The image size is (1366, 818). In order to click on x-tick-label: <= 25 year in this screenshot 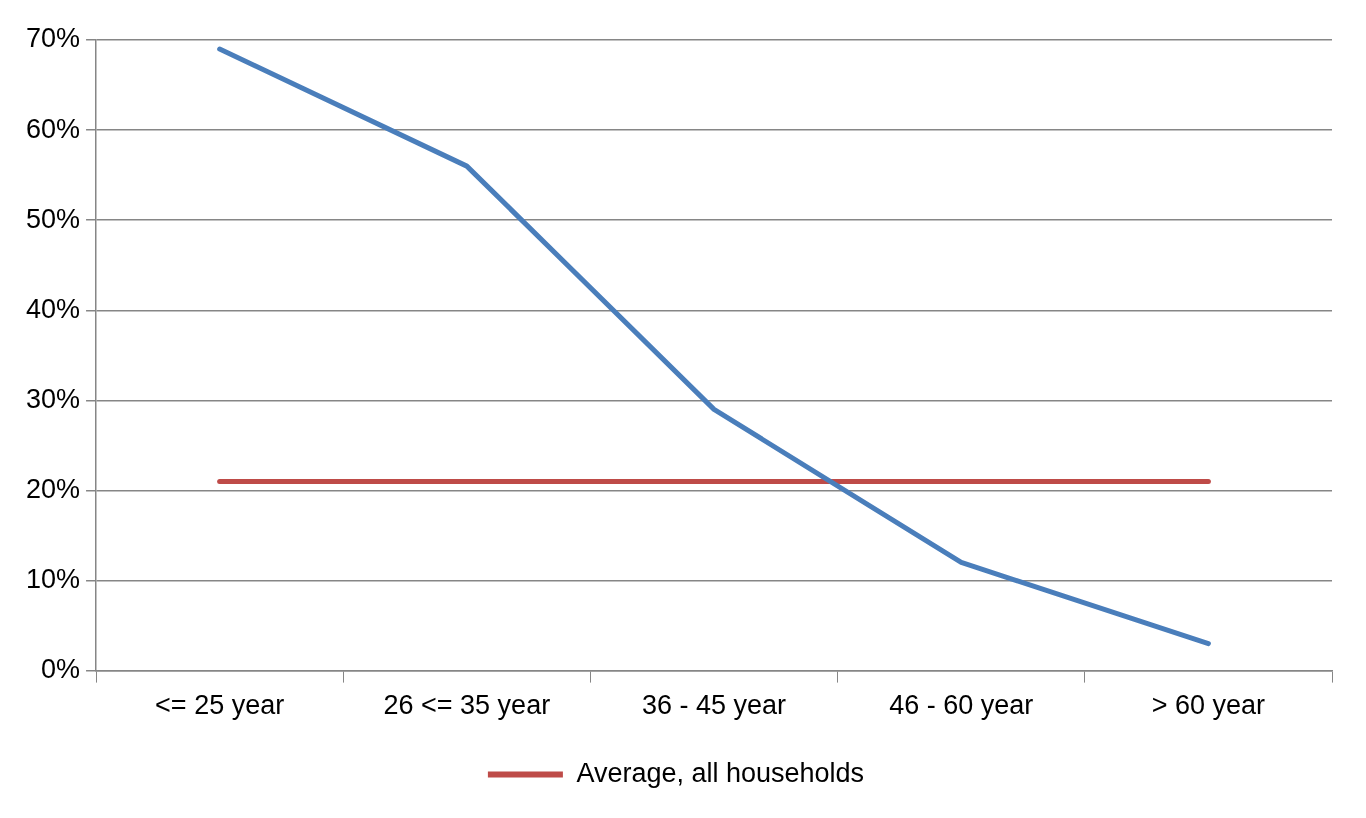, I will do `click(220, 705)`.